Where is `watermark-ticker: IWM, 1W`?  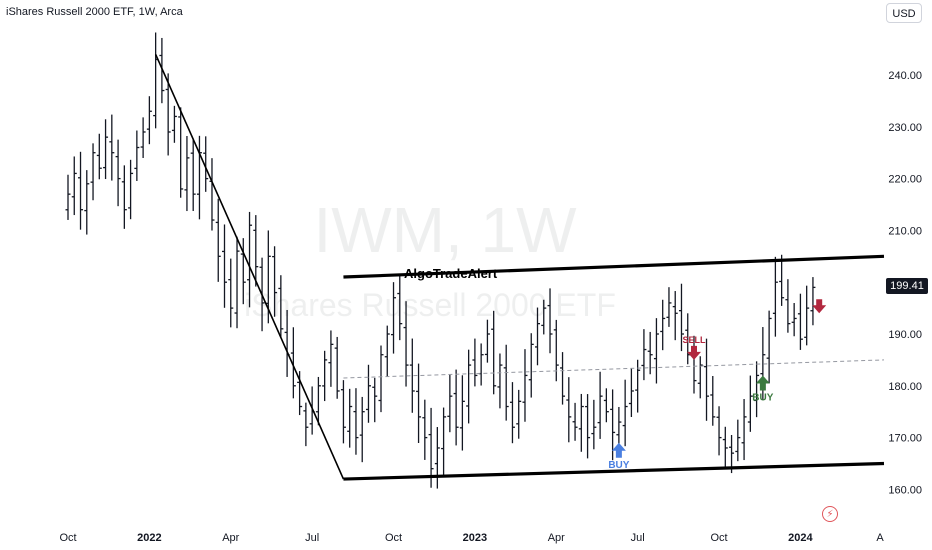
watermark-ticker: IWM, 1W is located at coordinates (445, 230).